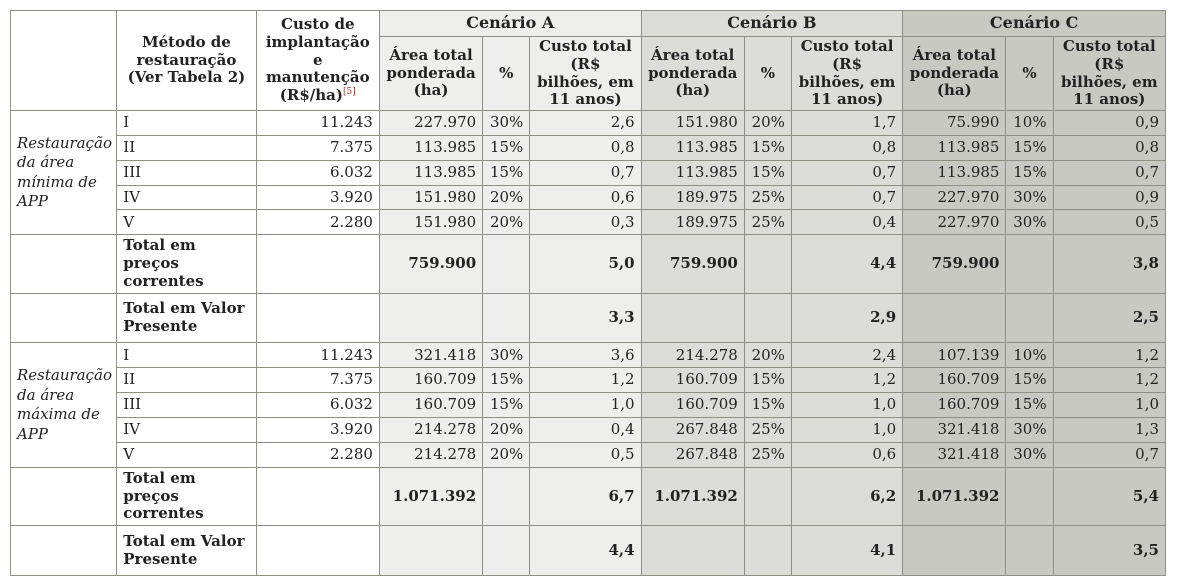 The height and width of the screenshot is (588, 1181). I want to click on total-present-row: Total em Valor Presente 4,4 4,1 3,5, so click(588, 550).